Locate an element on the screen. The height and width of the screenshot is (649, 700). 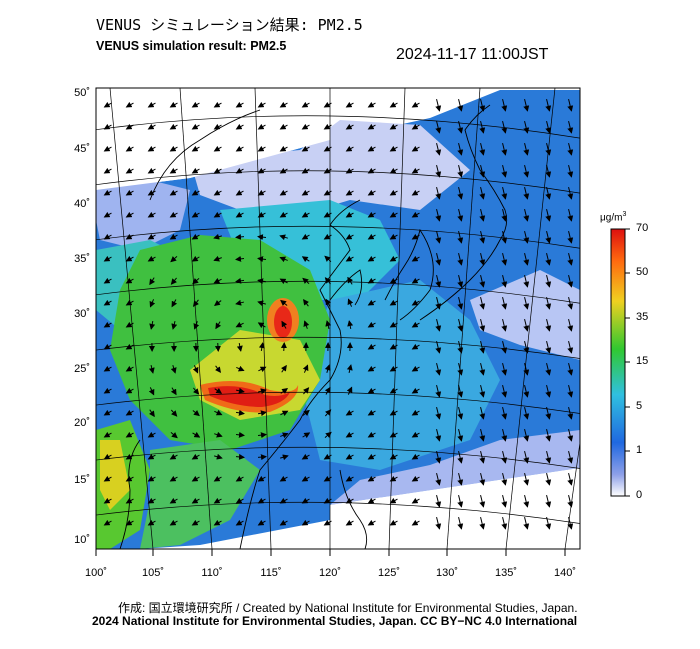
colorbar-label-0: 0 is located at coordinates (639, 495).